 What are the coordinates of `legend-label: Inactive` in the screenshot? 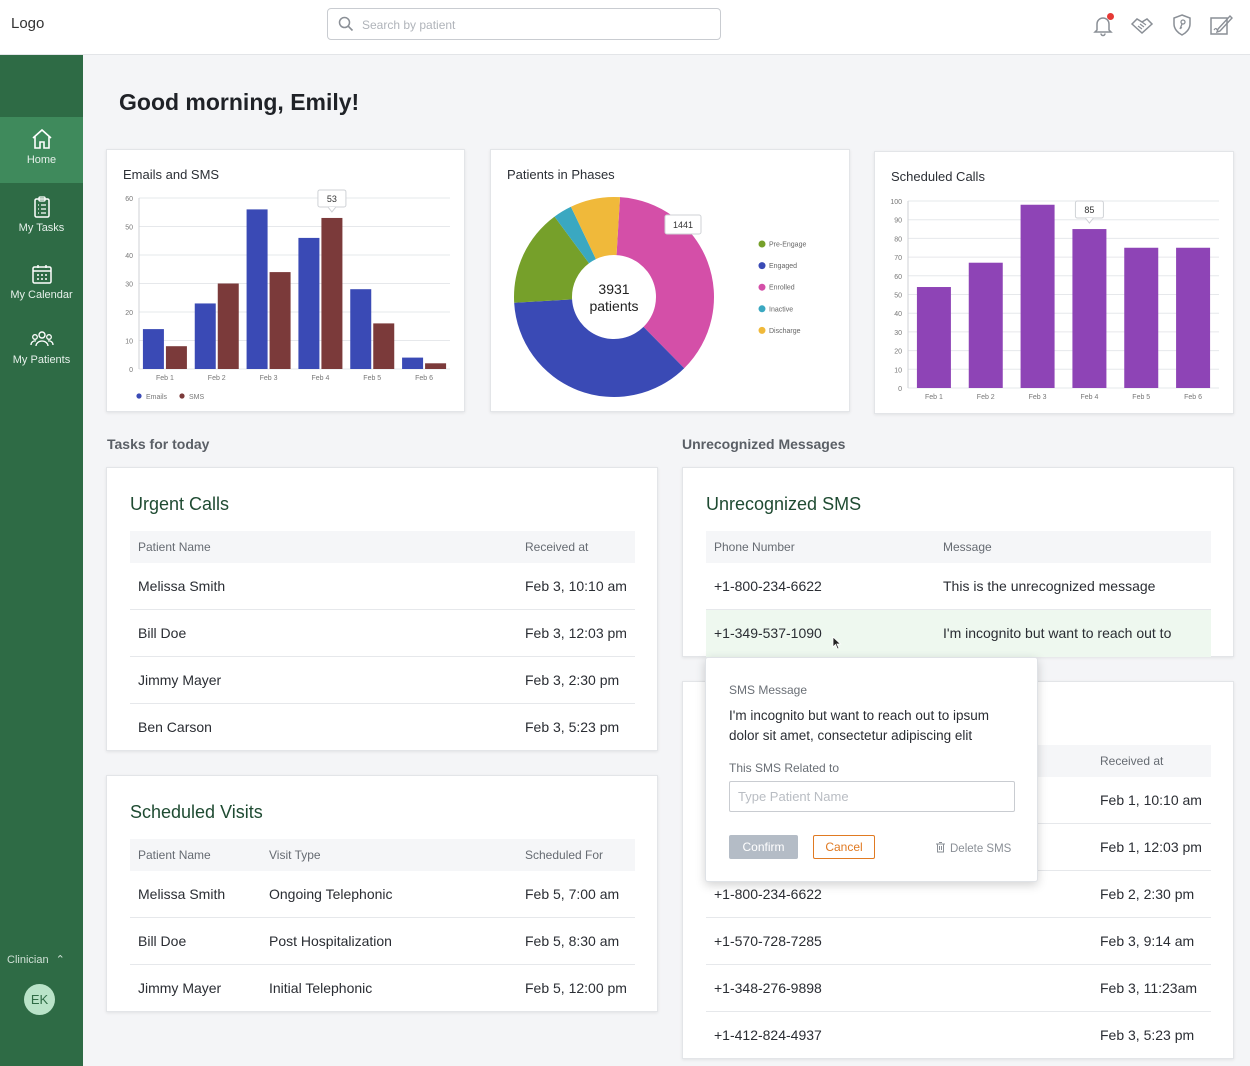 It's located at (781, 309).